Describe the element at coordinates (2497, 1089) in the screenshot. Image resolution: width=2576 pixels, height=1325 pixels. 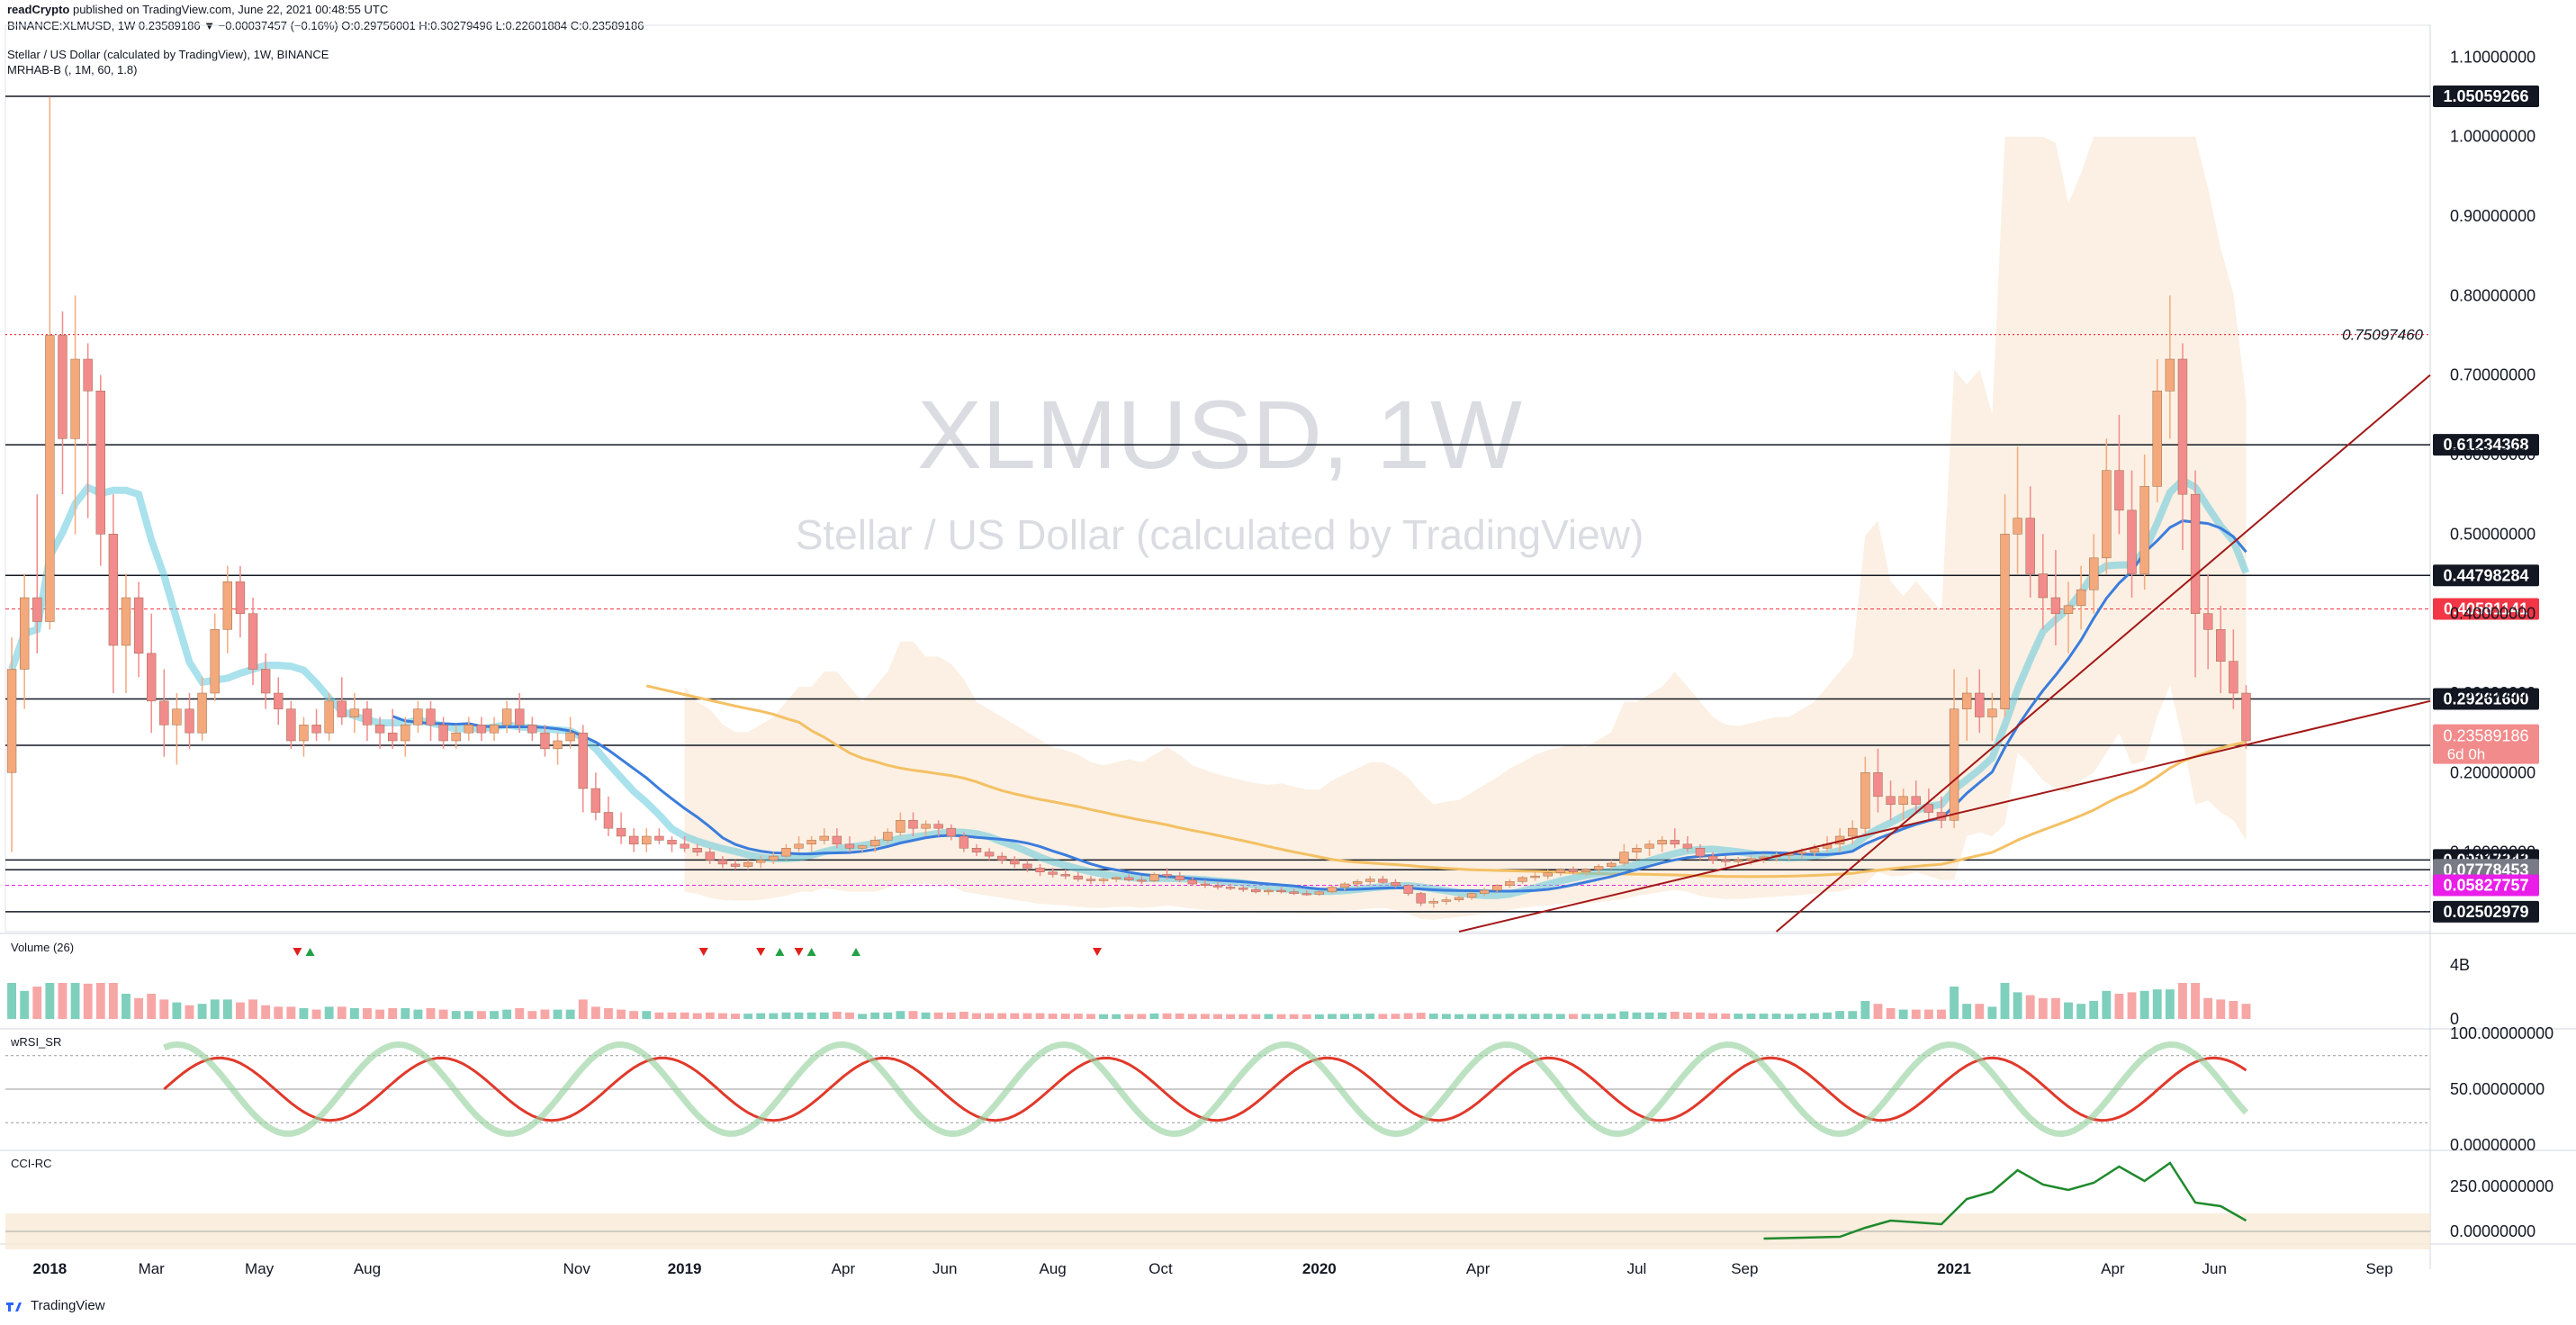
I see `rsi-tick-label: 50.00000000` at that location.